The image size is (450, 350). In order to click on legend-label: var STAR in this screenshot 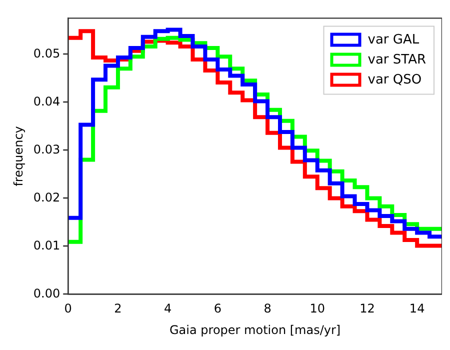, I will do `click(397, 60)`.